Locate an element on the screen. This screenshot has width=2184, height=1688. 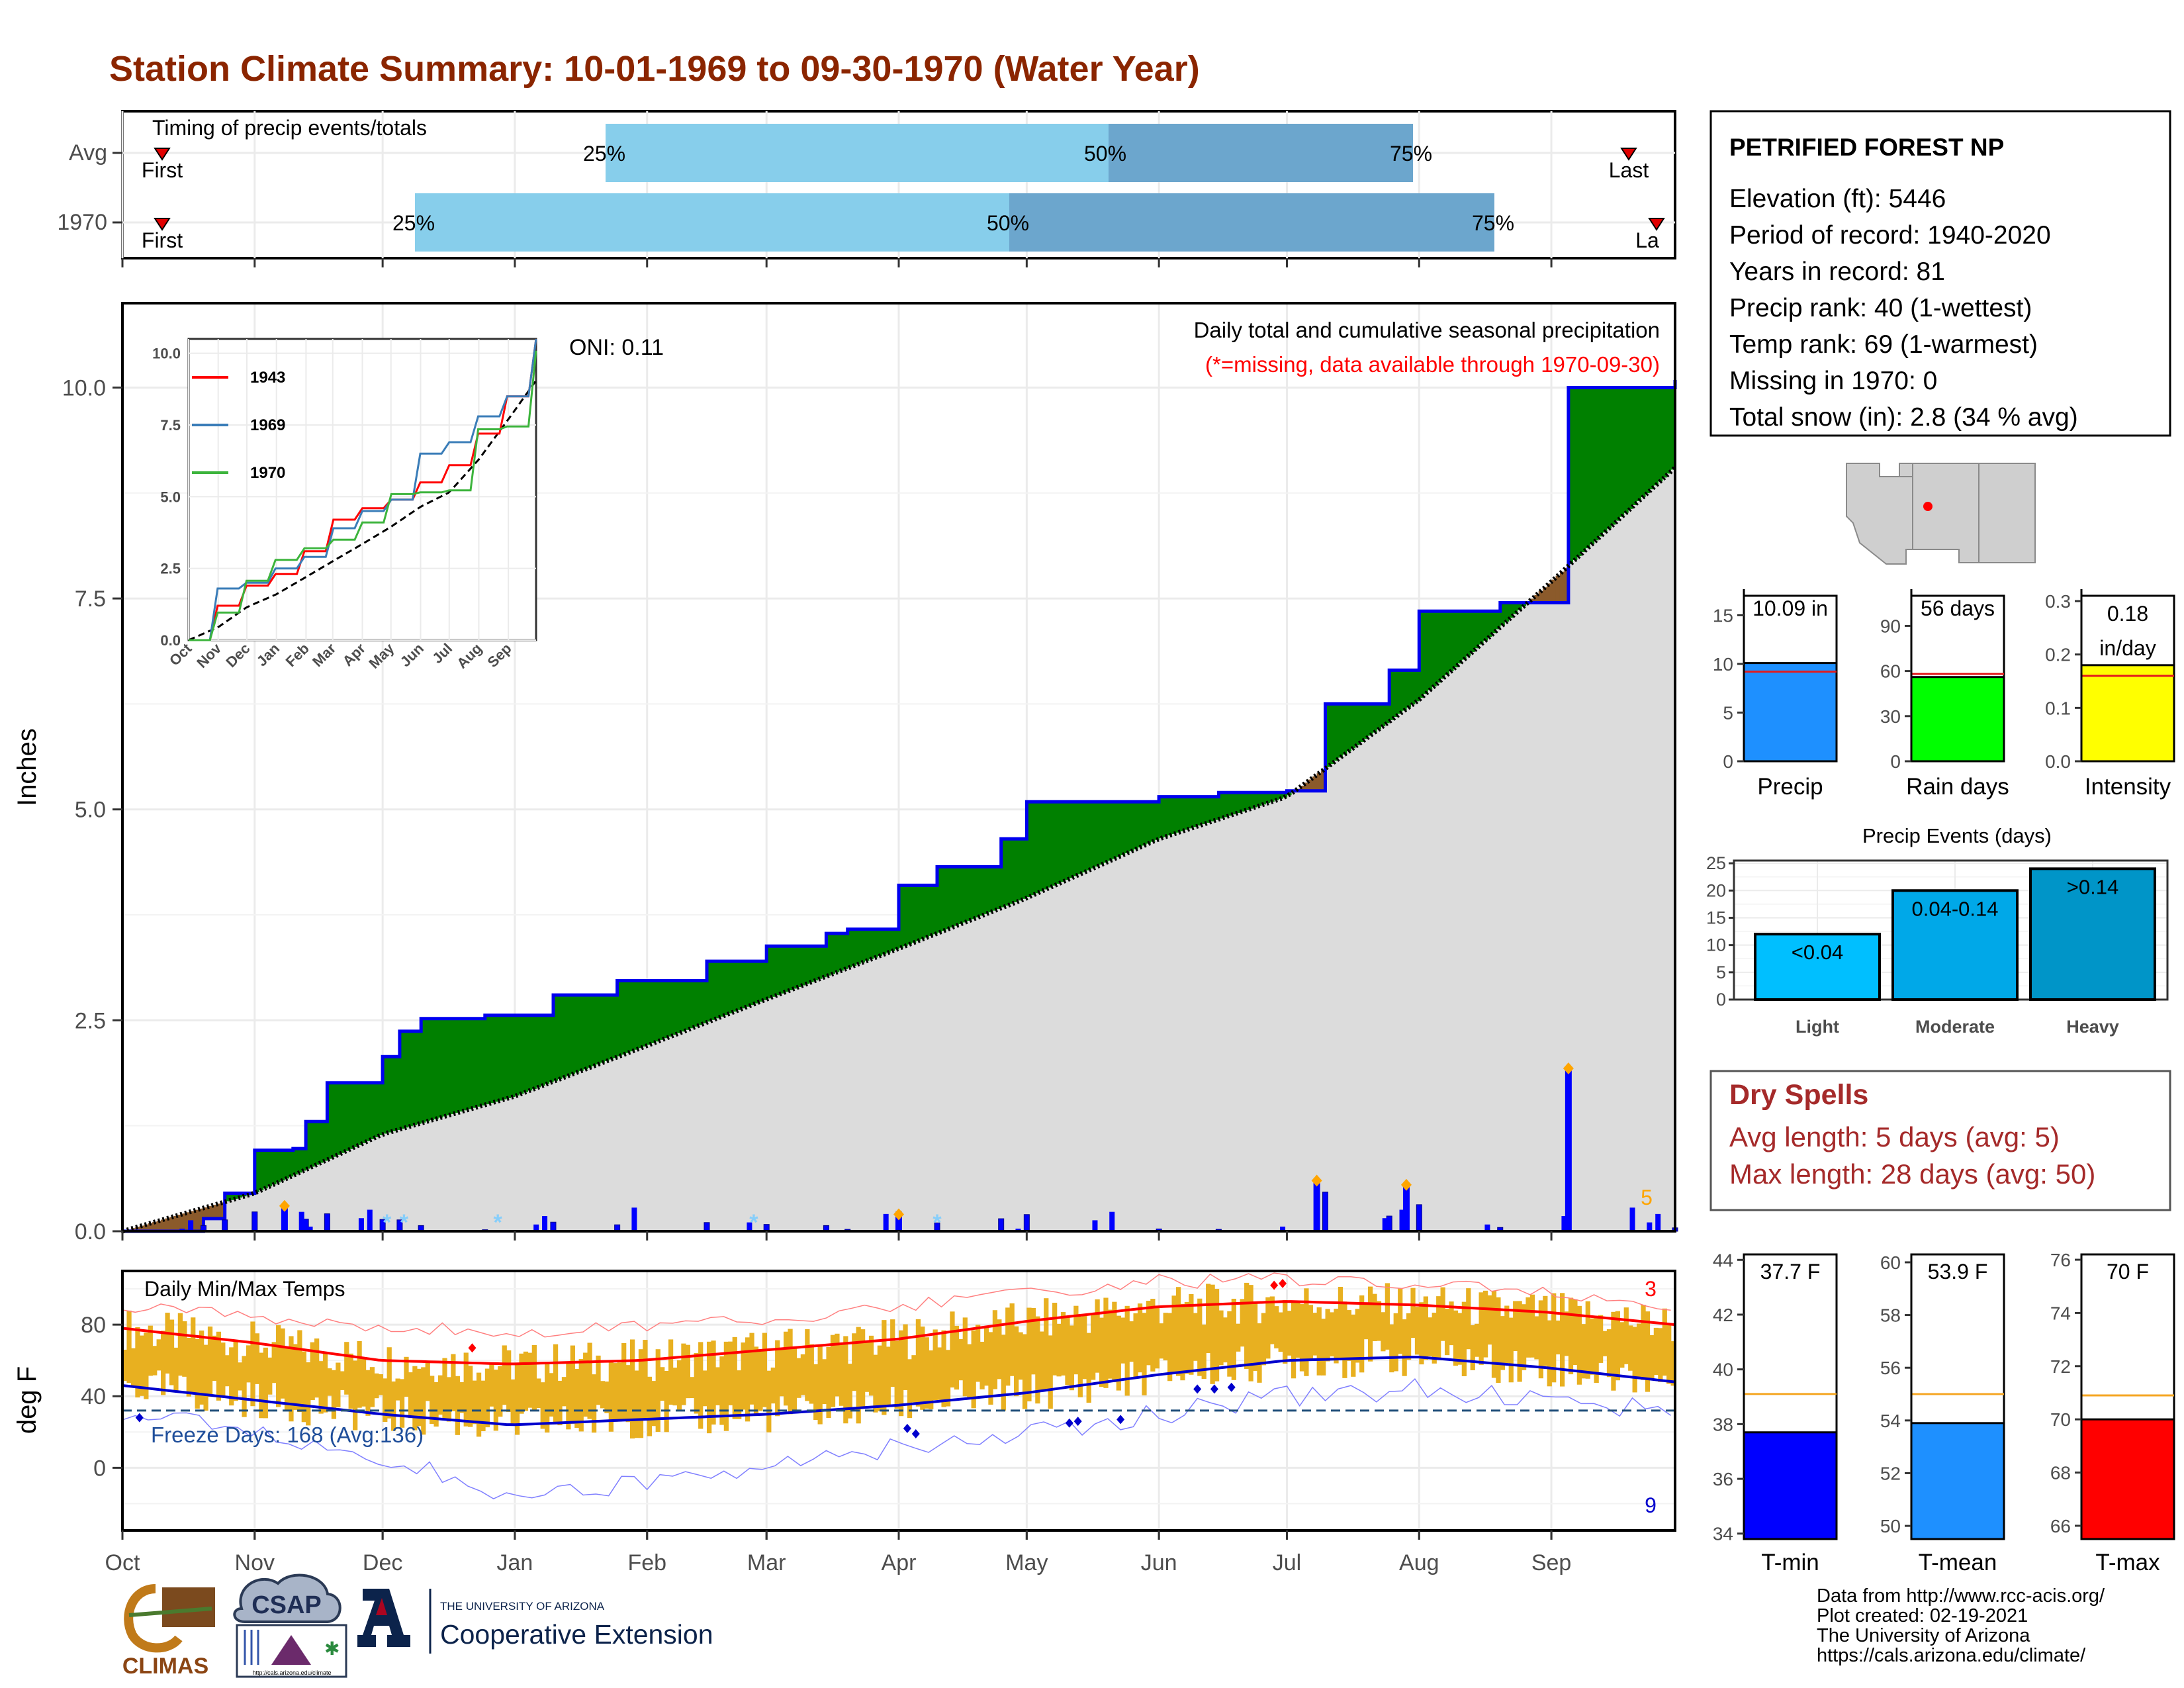
month-axis: Oct Nov Dec Jan Feb Mar Apr May Jun Jul Aug Sep is located at coordinates (838, 1552).